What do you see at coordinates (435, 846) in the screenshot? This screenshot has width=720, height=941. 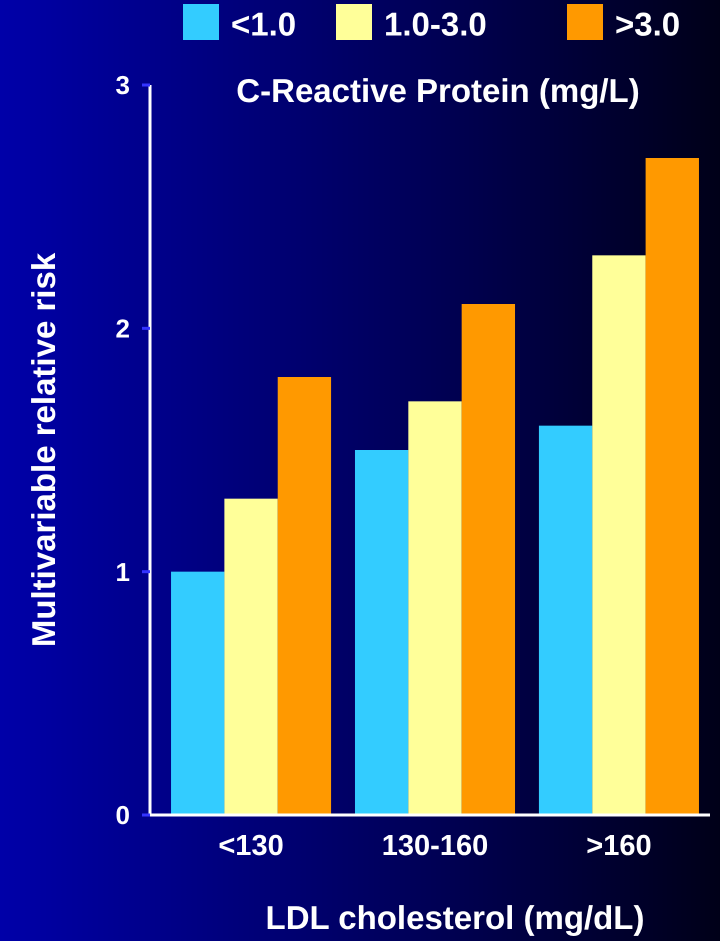 I see `x-tick-label: 130-160` at bounding box center [435, 846].